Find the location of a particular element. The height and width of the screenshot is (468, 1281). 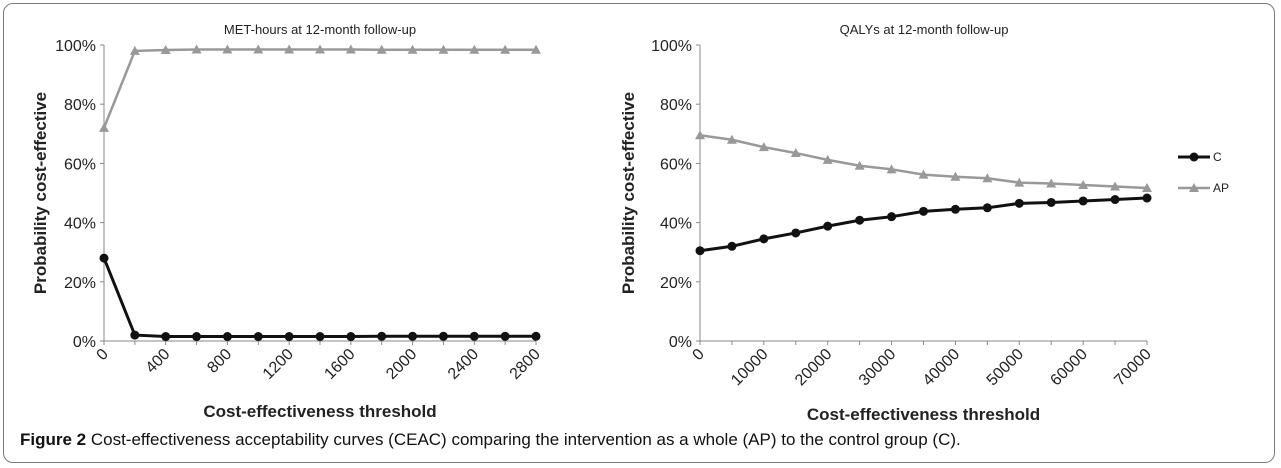

x-tick-label: 60000 is located at coordinates (1069, 368).